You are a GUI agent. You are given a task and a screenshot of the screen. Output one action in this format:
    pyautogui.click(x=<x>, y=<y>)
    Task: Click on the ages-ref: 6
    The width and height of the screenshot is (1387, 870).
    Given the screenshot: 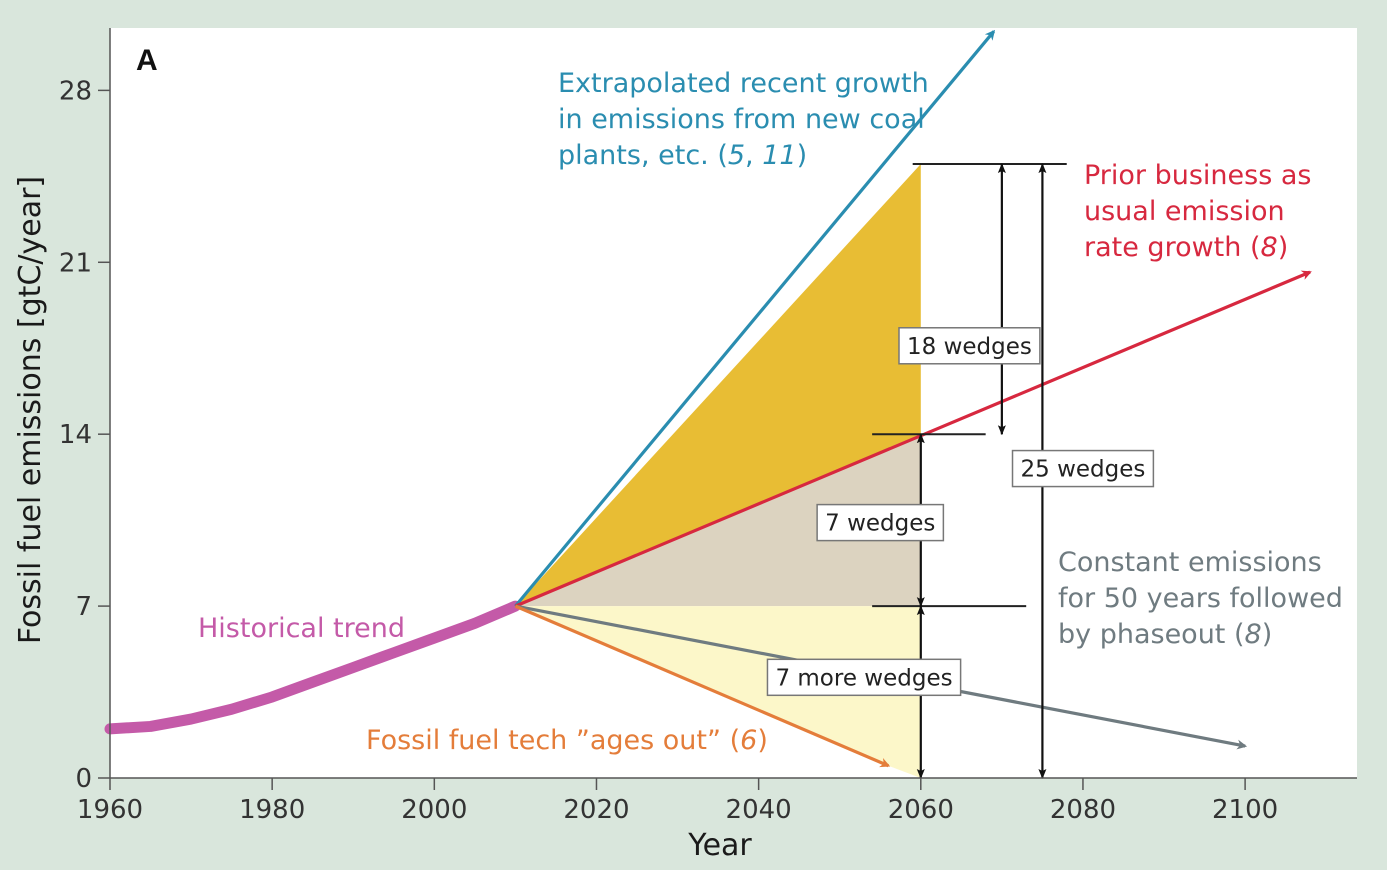 What is the action you would take?
    pyautogui.click(x=748, y=740)
    